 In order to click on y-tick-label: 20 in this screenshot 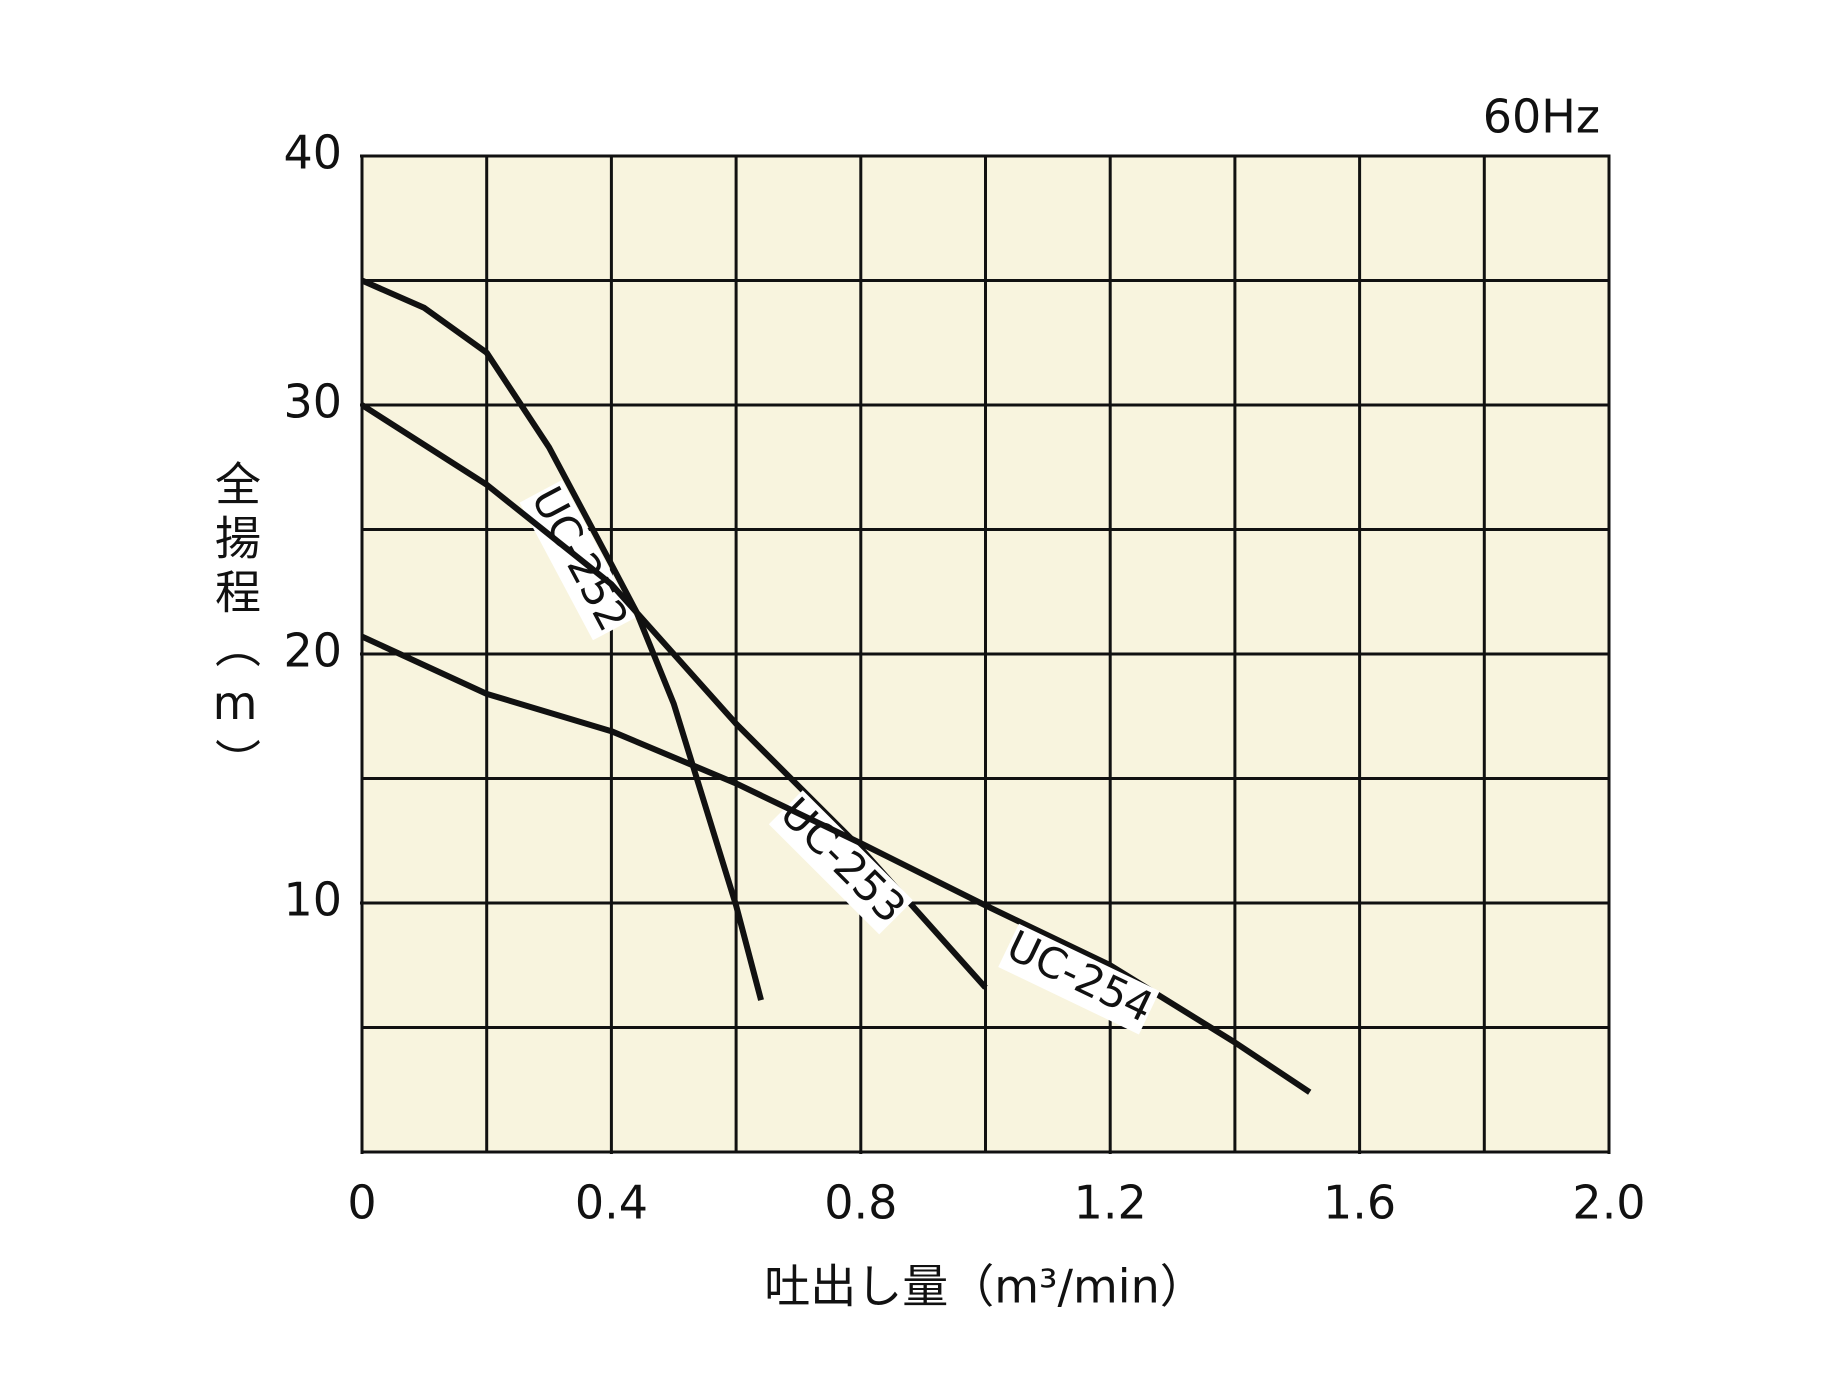, I will do `click(312, 651)`.